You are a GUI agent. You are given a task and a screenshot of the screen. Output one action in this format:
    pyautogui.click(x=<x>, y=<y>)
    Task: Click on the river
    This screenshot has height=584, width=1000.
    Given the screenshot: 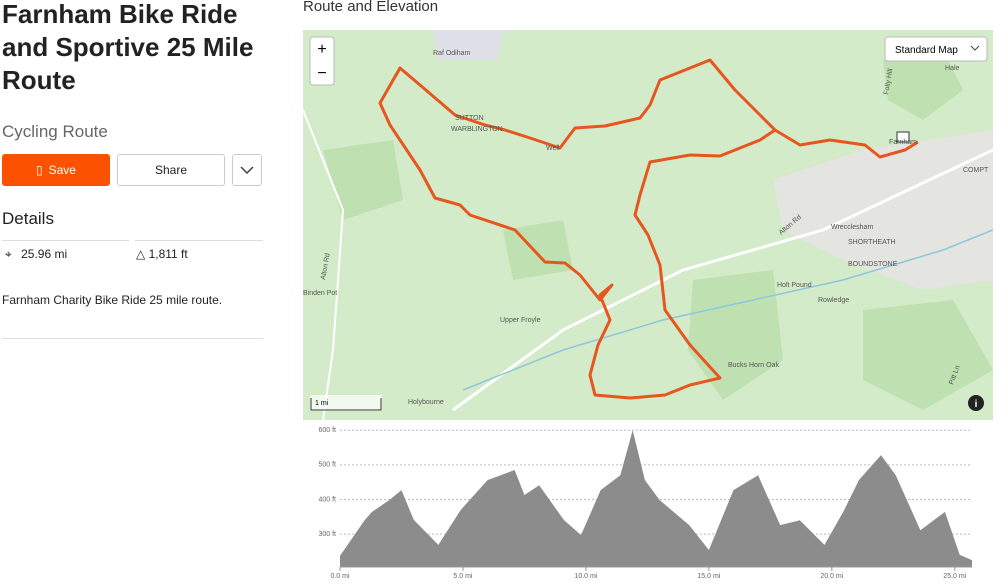 What is the action you would take?
    pyautogui.click(x=727, y=310)
    